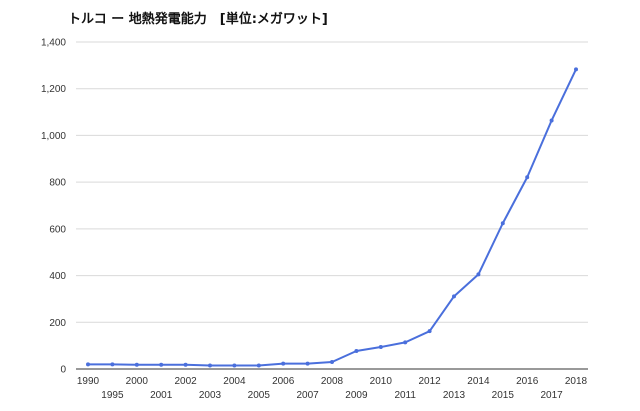 The image size is (640, 411). Describe the element at coordinates (57, 229) in the screenshot. I see `y-tick-label: 600` at that location.